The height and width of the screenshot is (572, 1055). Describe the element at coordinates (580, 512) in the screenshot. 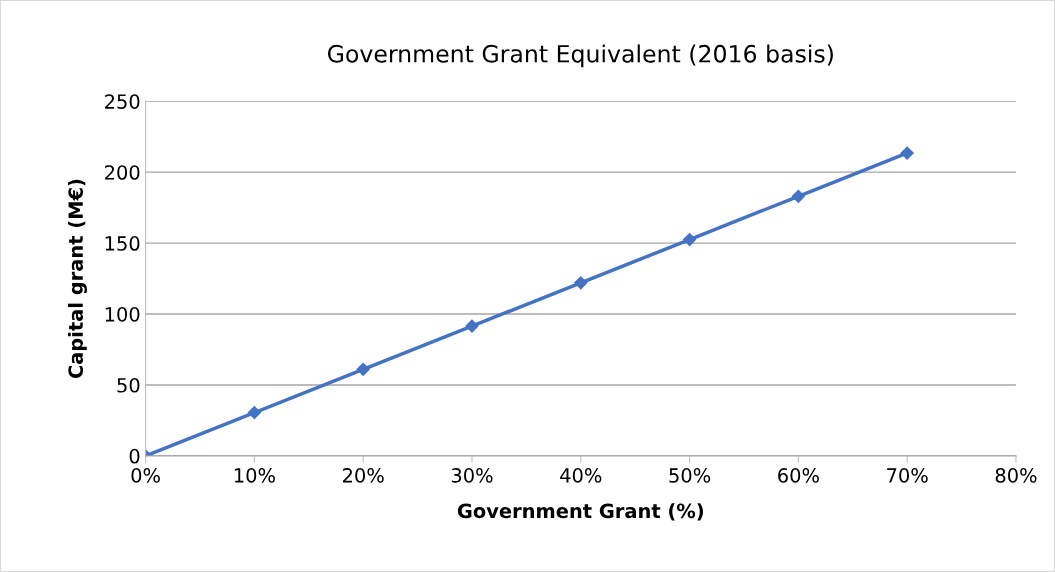

I see `x-axis-title: Government Grant (%)` at that location.